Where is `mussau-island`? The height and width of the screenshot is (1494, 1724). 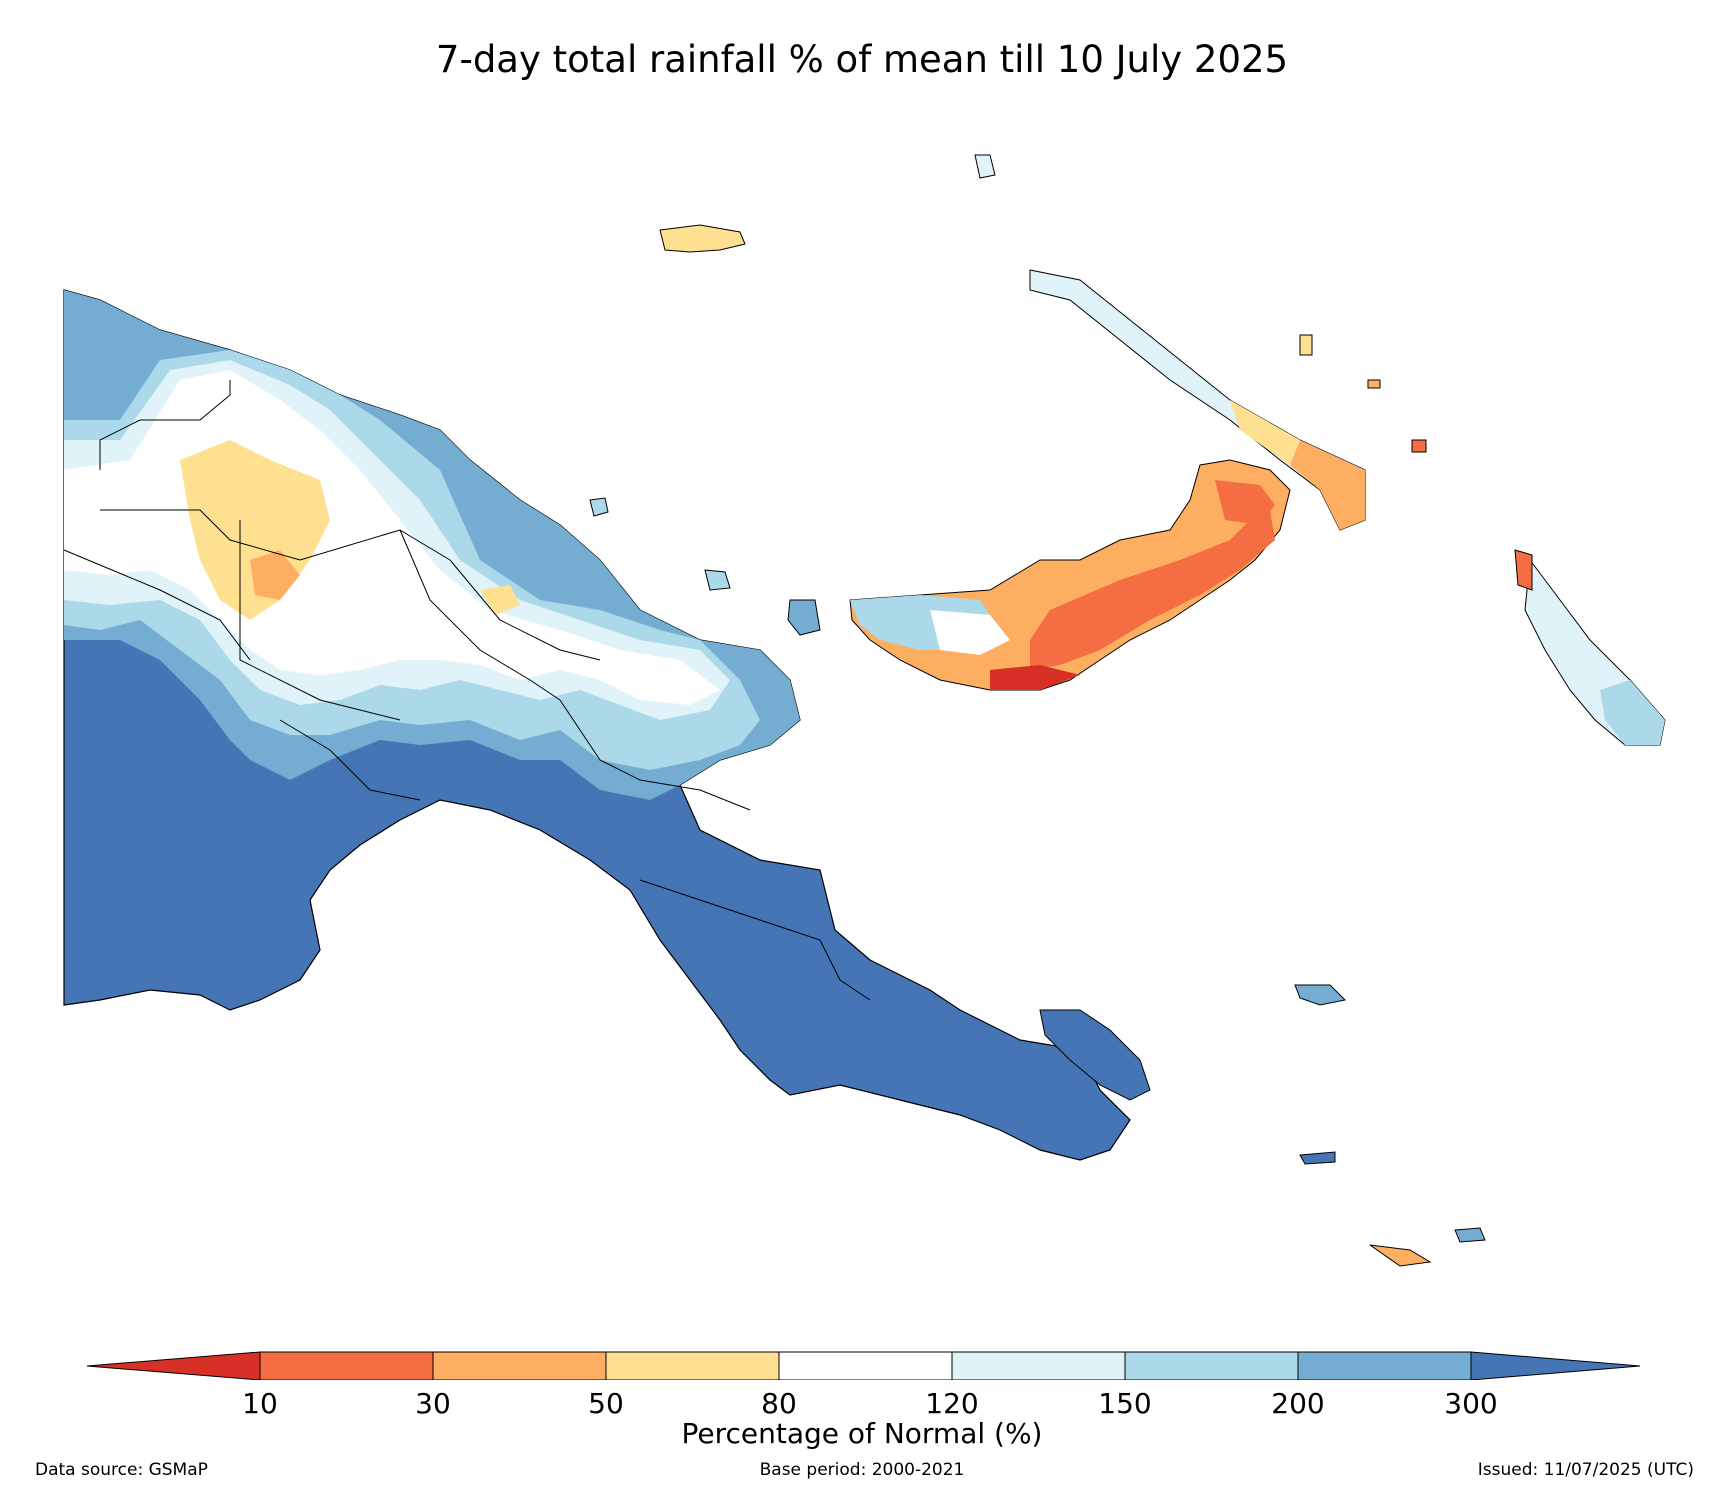
mussau-island is located at coordinates (985, 166).